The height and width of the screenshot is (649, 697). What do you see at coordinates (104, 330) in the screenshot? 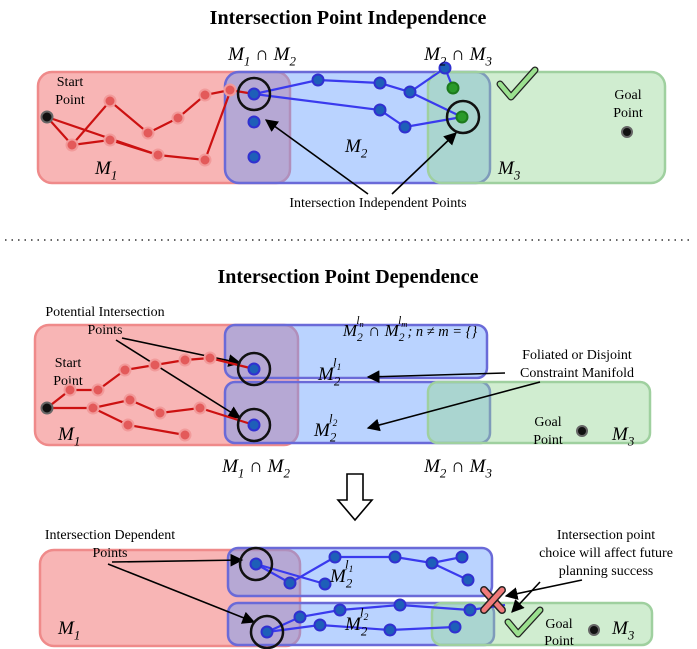
I see `annotation: Points` at bounding box center [104, 330].